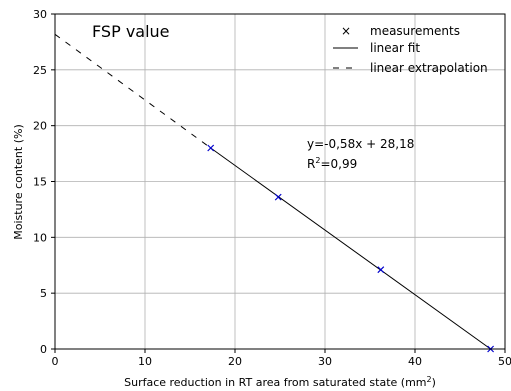  What do you see at coordinates (415, 31) in the screenshot?
I see `legend-label-measurements: measurements` at bounding box center [415, 31].